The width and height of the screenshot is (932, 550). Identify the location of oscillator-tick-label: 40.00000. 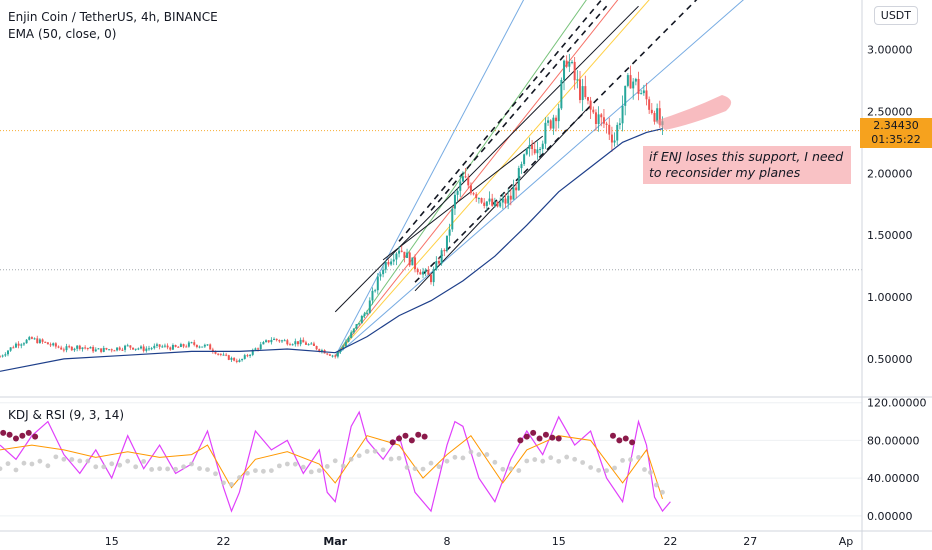
(893, 478).